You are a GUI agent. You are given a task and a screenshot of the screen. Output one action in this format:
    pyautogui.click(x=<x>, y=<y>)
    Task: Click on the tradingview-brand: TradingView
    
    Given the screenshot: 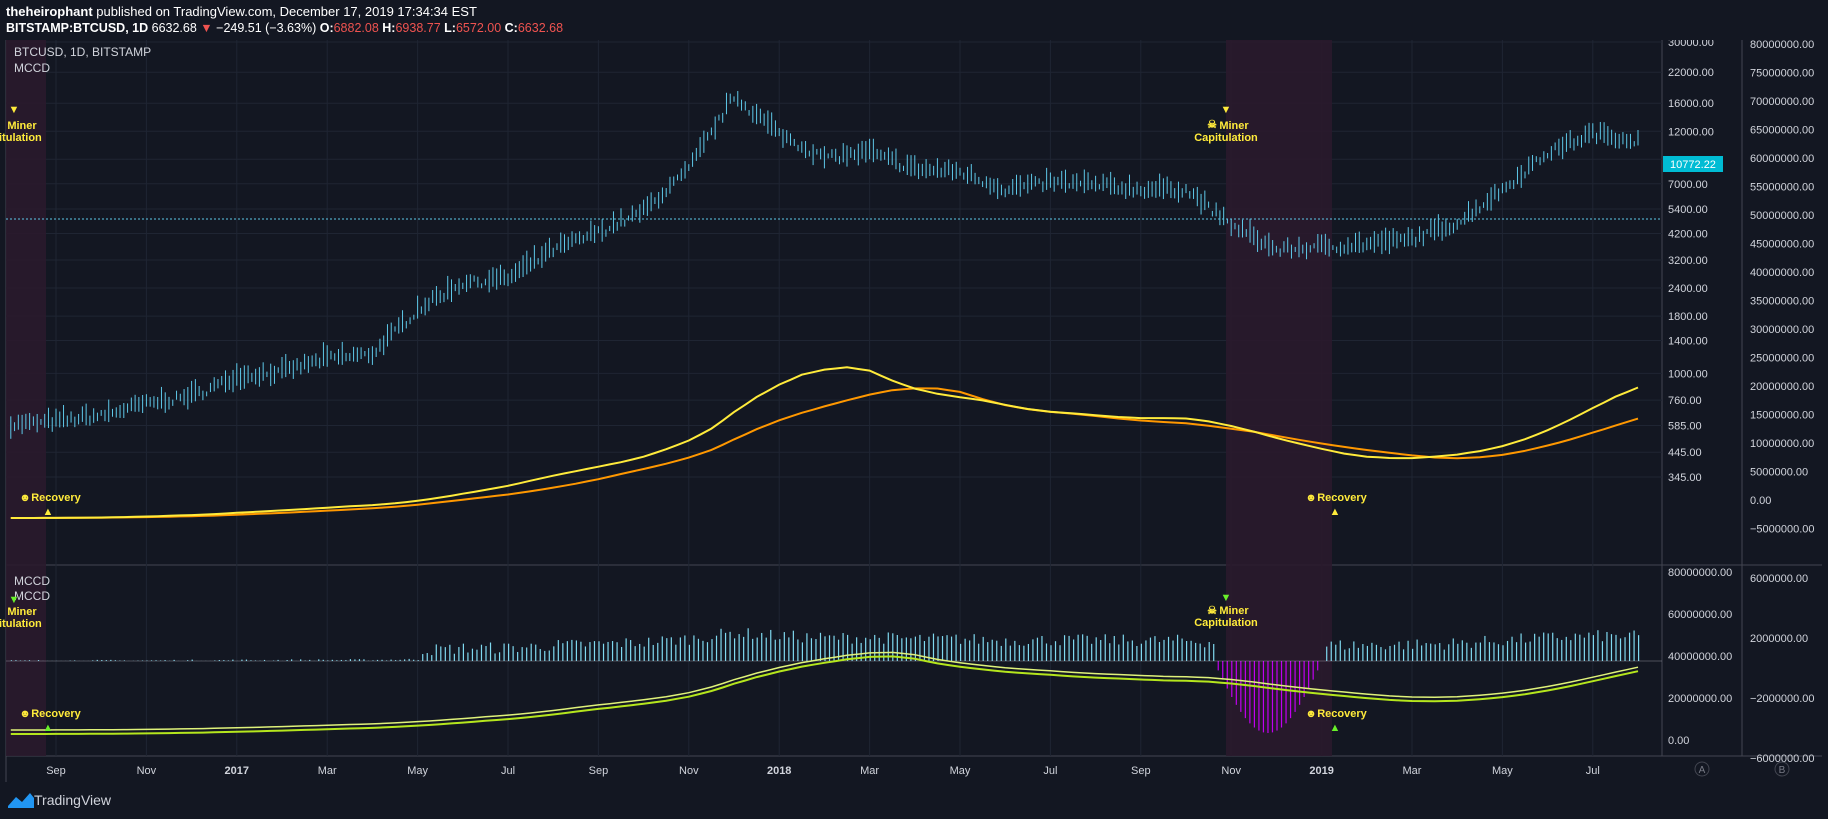 What is the action you would take?
    pyautogui.click(x=73, y=800)
    